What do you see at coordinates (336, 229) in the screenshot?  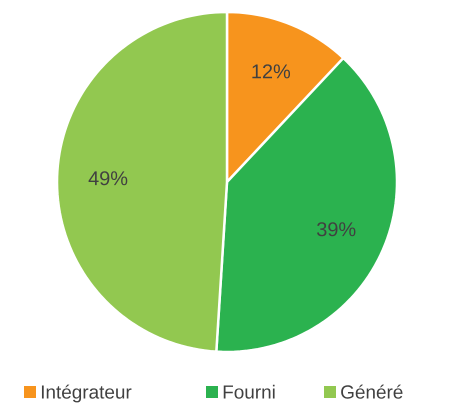 I see `data-label: 39%` at bounding box center [336, 229].